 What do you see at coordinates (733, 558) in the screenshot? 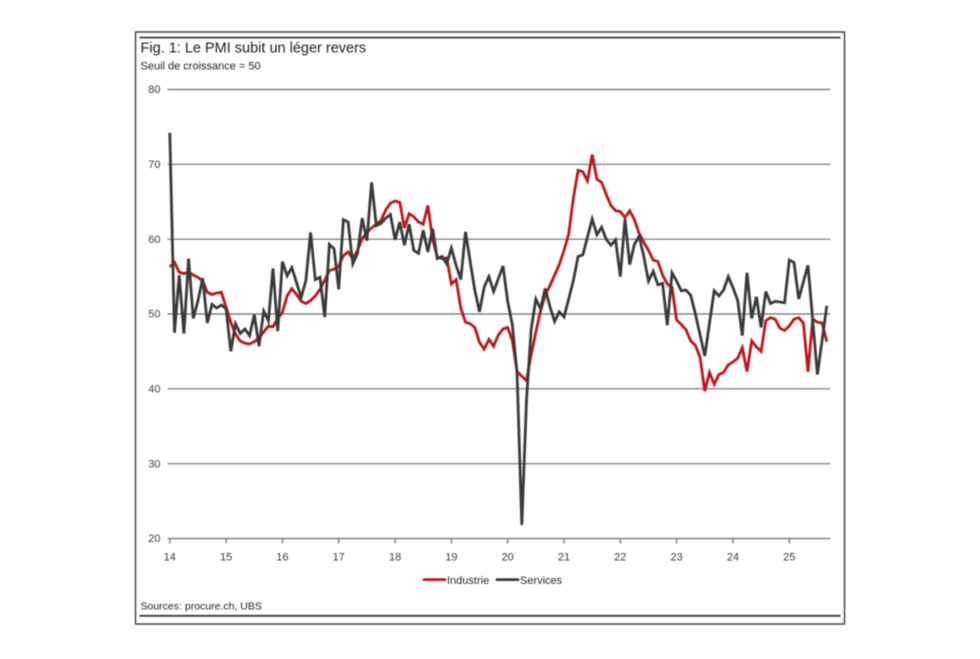
I see `svg-text: 24` at bounding box center [733, 558].